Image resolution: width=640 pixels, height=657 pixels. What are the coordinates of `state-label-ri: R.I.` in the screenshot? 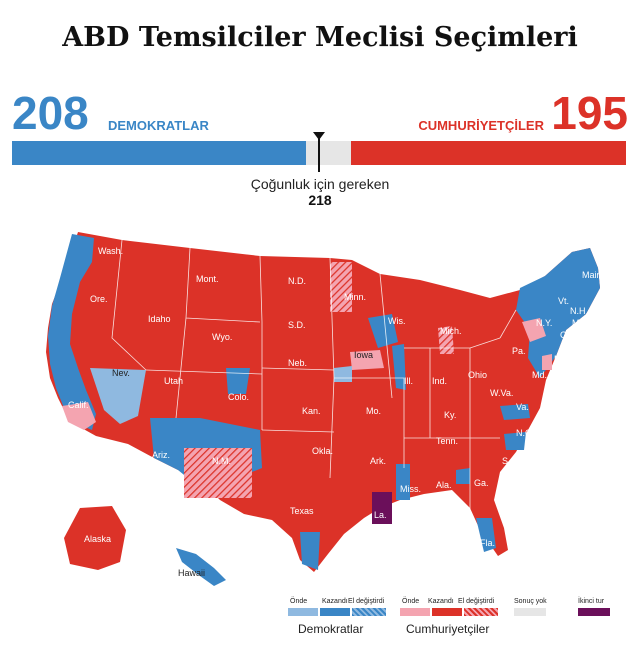 It's located at (581, 335).